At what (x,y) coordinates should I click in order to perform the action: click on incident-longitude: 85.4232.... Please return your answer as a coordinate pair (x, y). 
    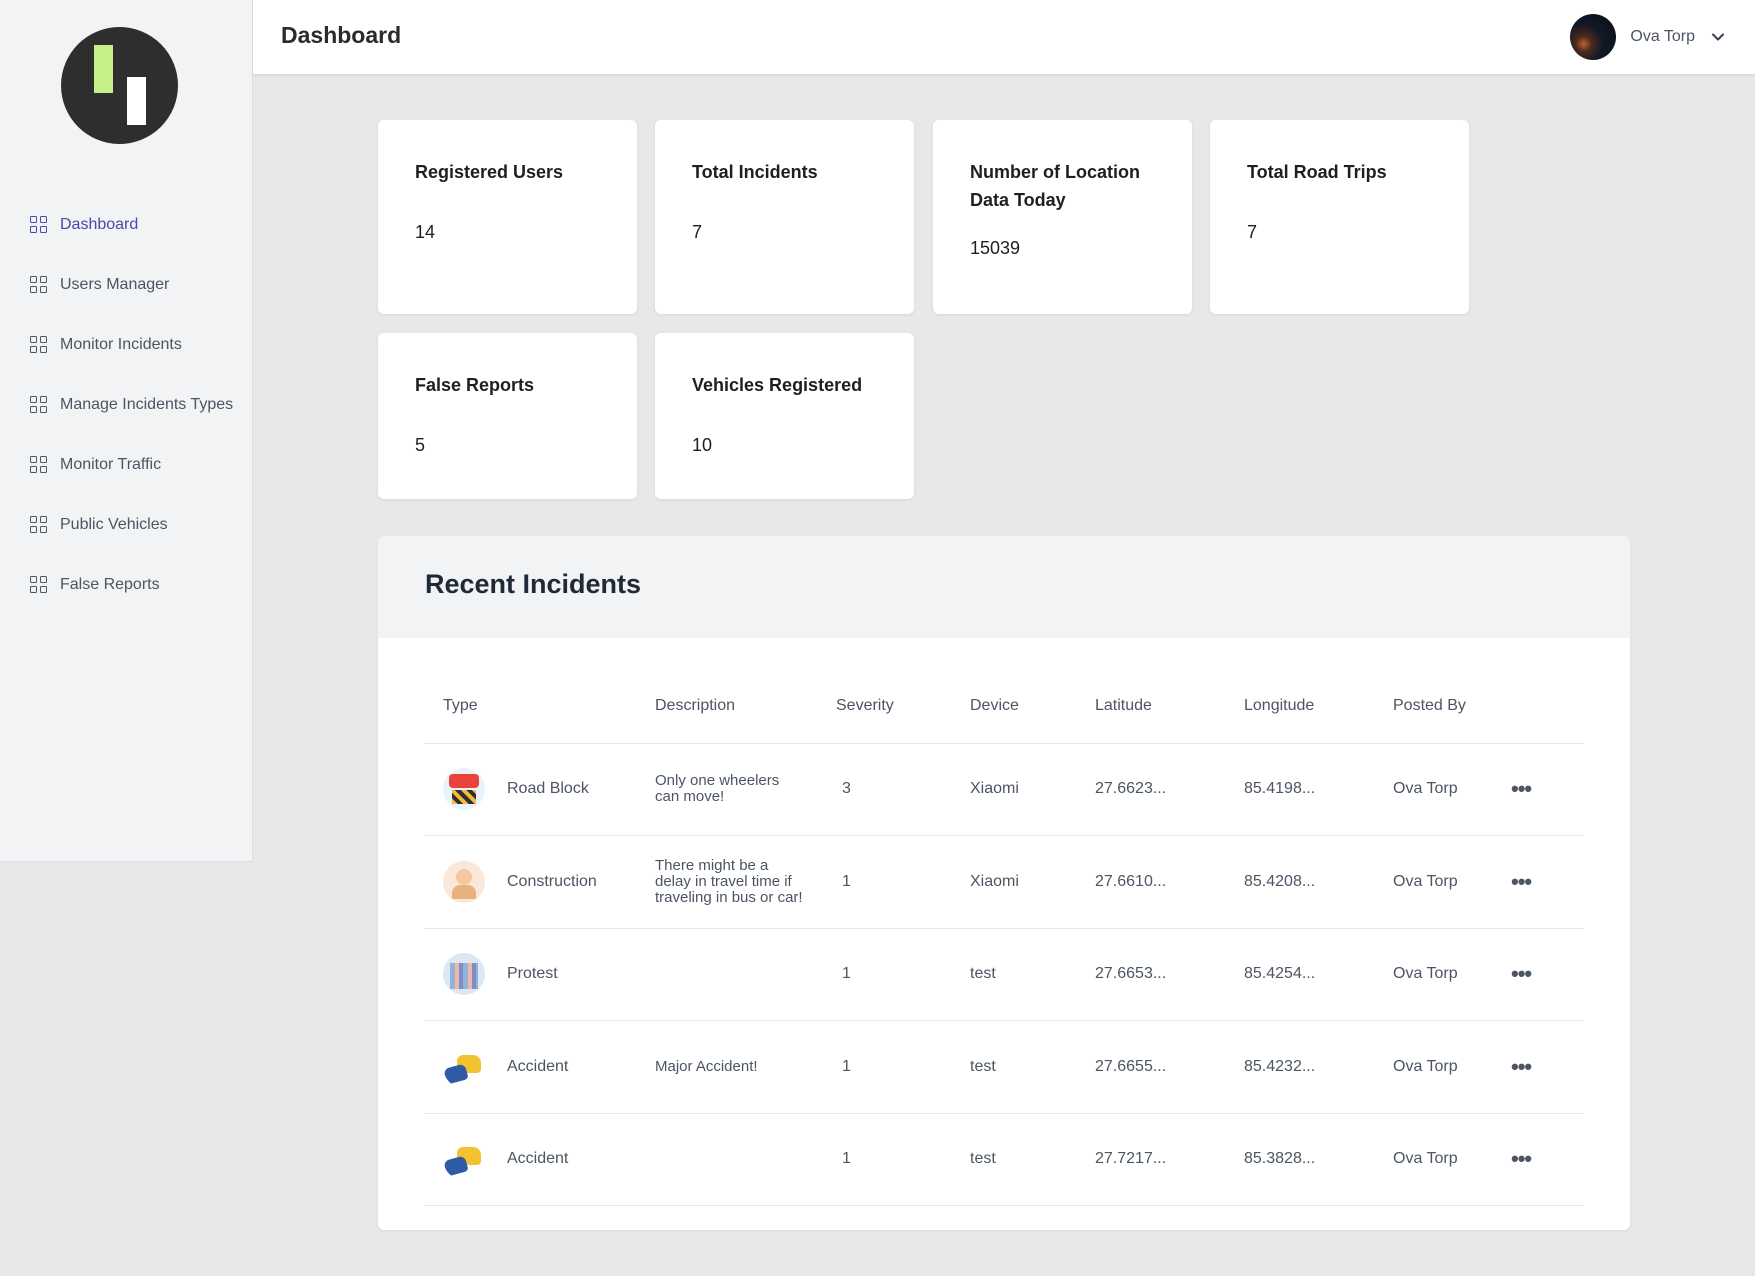
    Looking at the image, I should click on (1299, 1067).